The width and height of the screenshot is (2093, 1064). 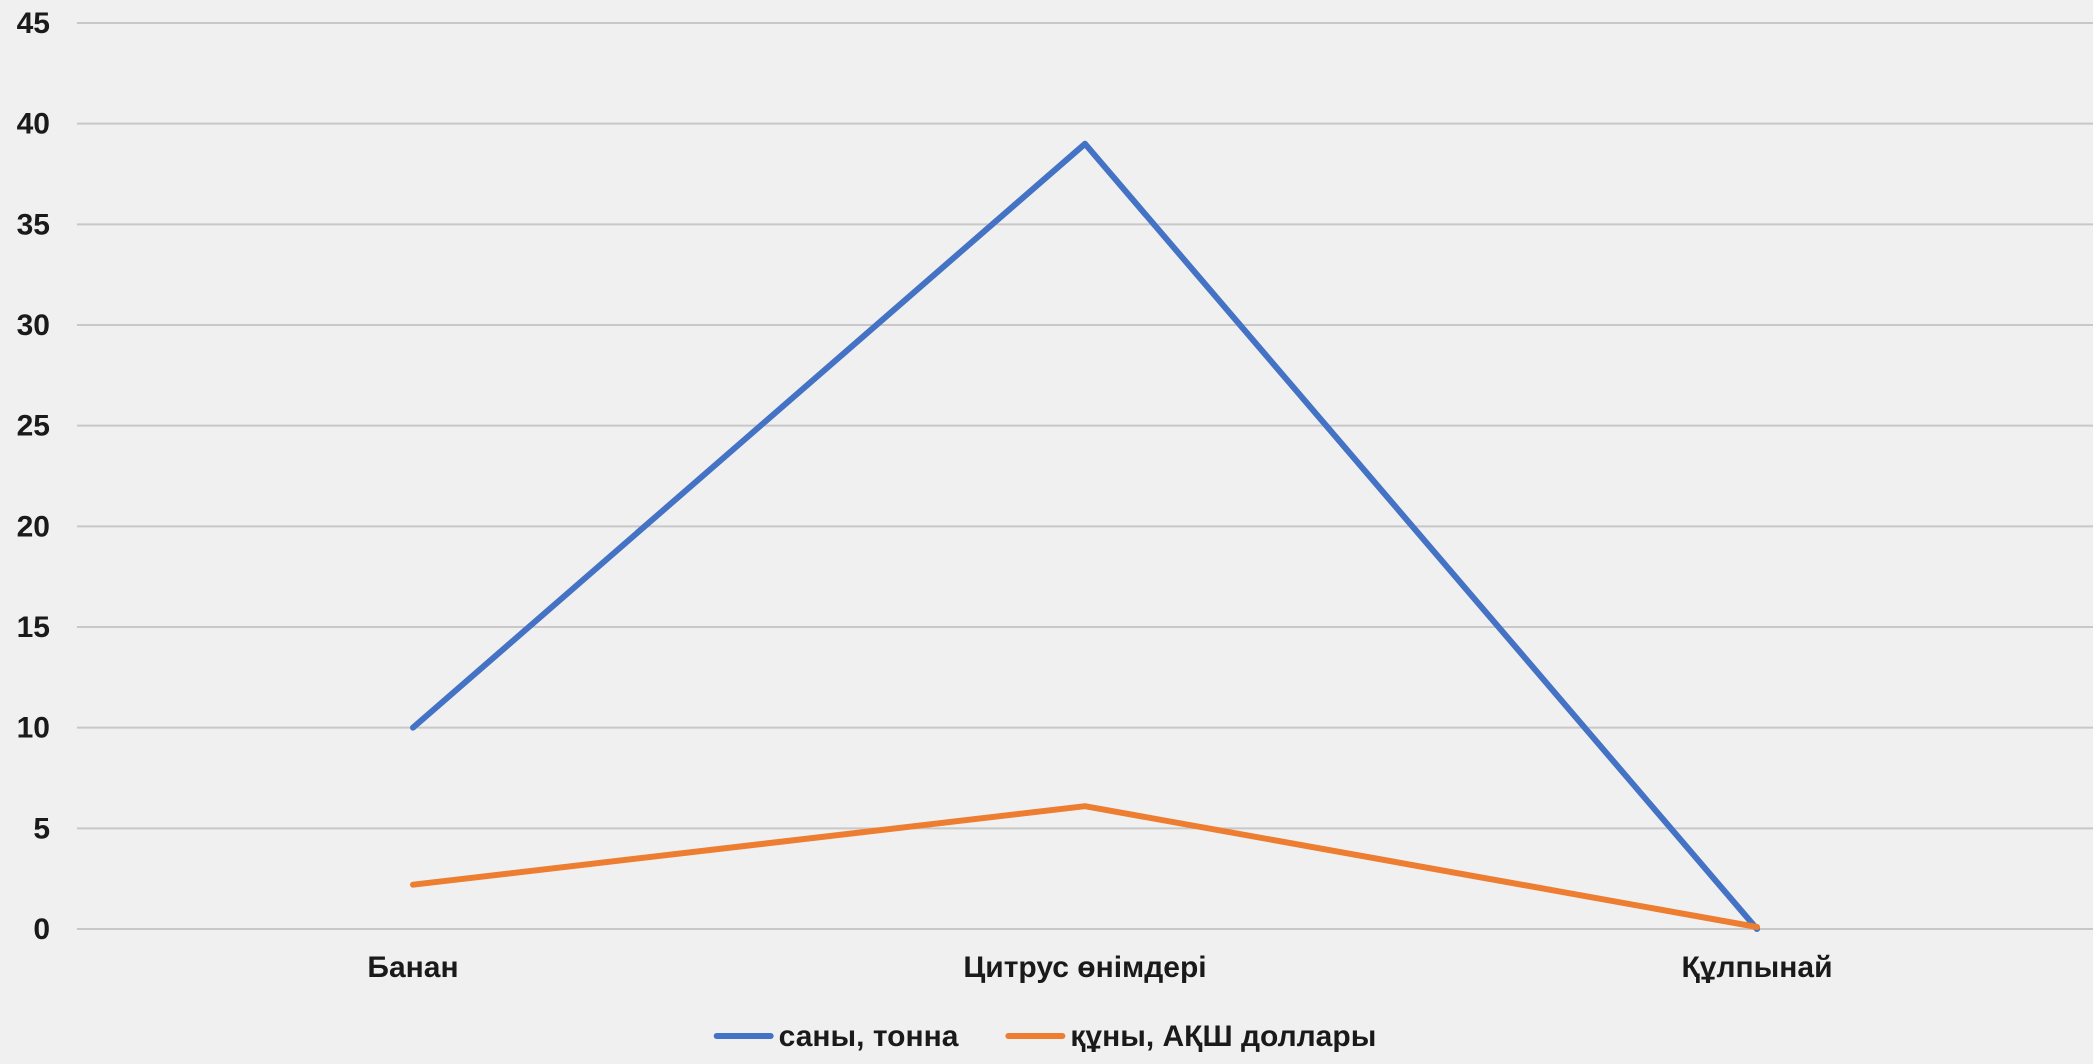 What do you see at coordinates (33, 728) in the screenshot?
I see `y-tick-label: 10` at bounding box center [33, 728].